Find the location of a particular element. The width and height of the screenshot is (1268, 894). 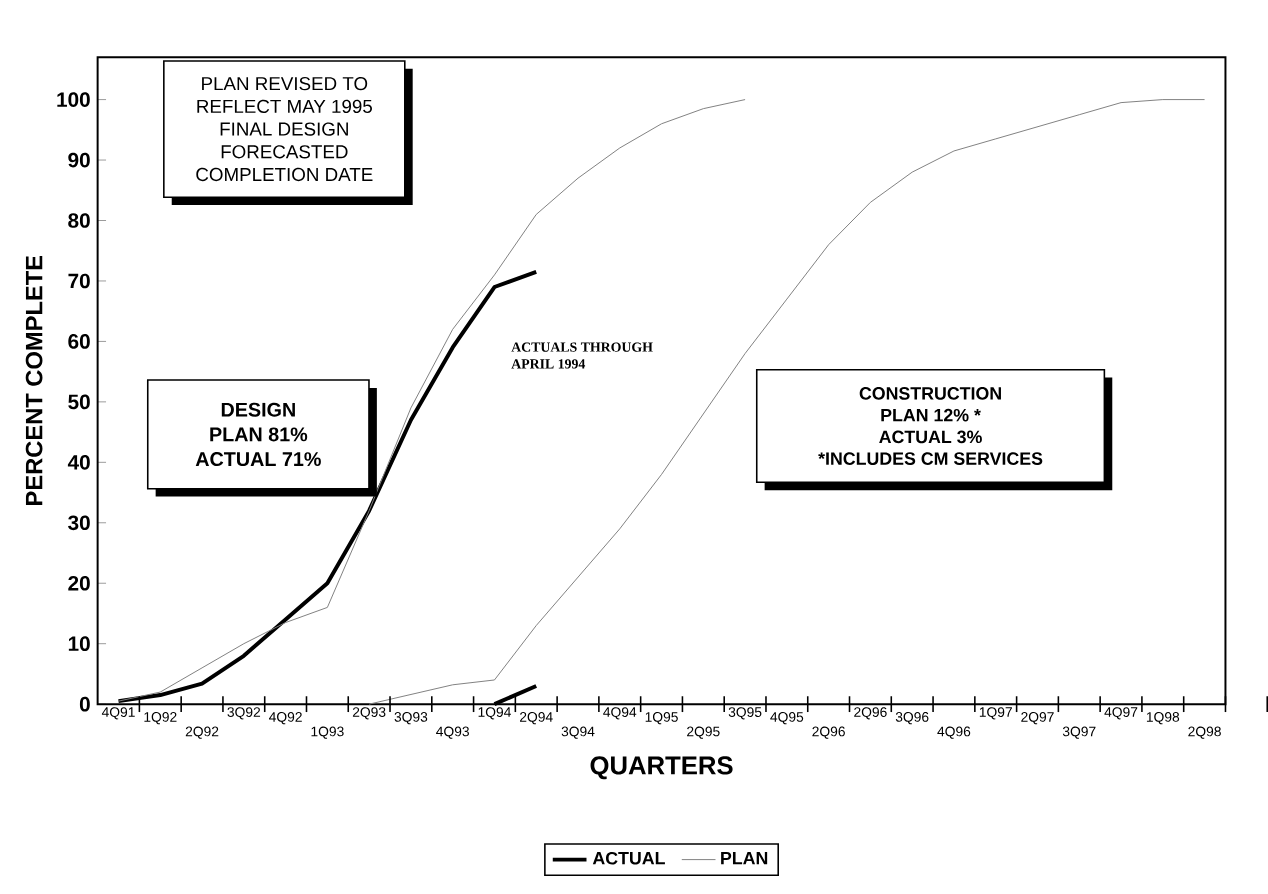

x-tick-label: 4Q97 is located at coordinates (1121, 713).